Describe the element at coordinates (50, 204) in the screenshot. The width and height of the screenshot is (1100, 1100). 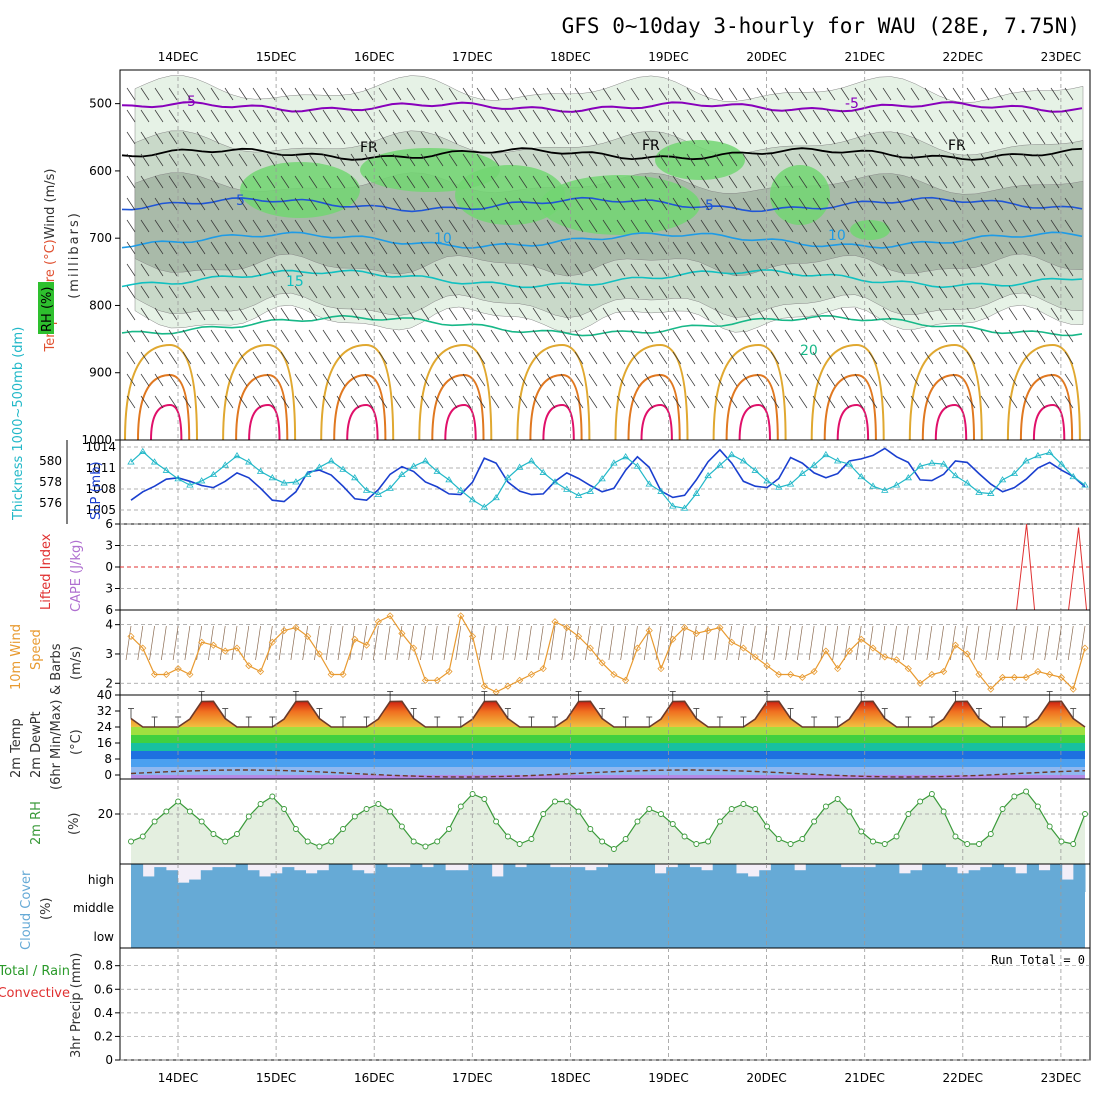
I see `ylabel-wind: Wind (m/s)` at that location.